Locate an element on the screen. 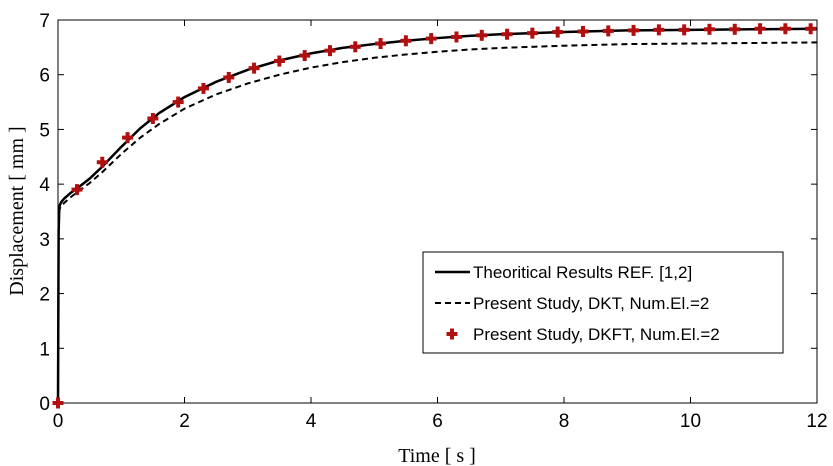 The width and height of the screenshot is (833, 466). x-tick-label: 12 is located at coordinates (816, 421).